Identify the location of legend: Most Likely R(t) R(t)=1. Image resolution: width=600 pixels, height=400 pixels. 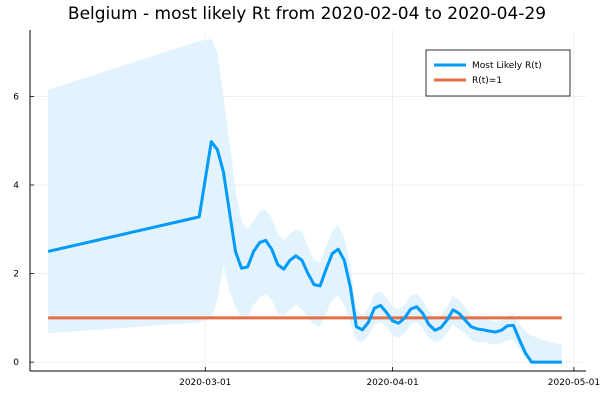
(498, 73).